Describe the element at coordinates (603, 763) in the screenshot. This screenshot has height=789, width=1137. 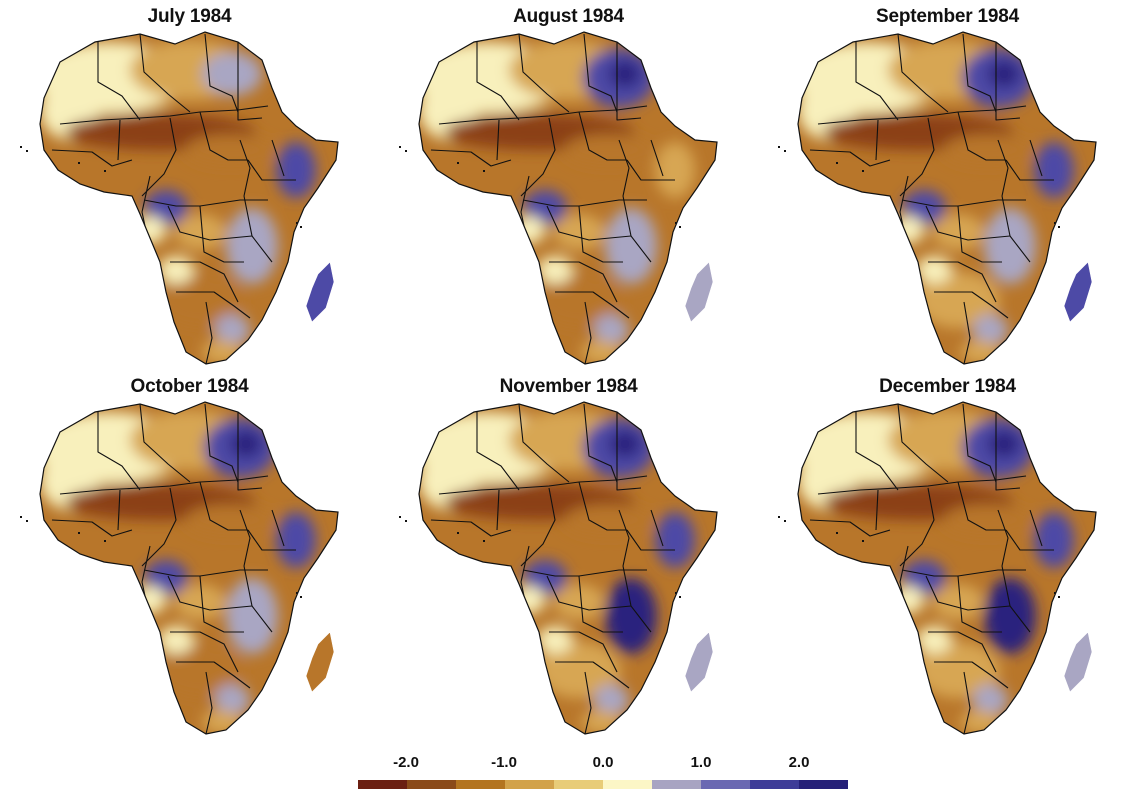
I see `legend-labels: -2.0 -1.0 0.0 1.0 2.0` at that location.